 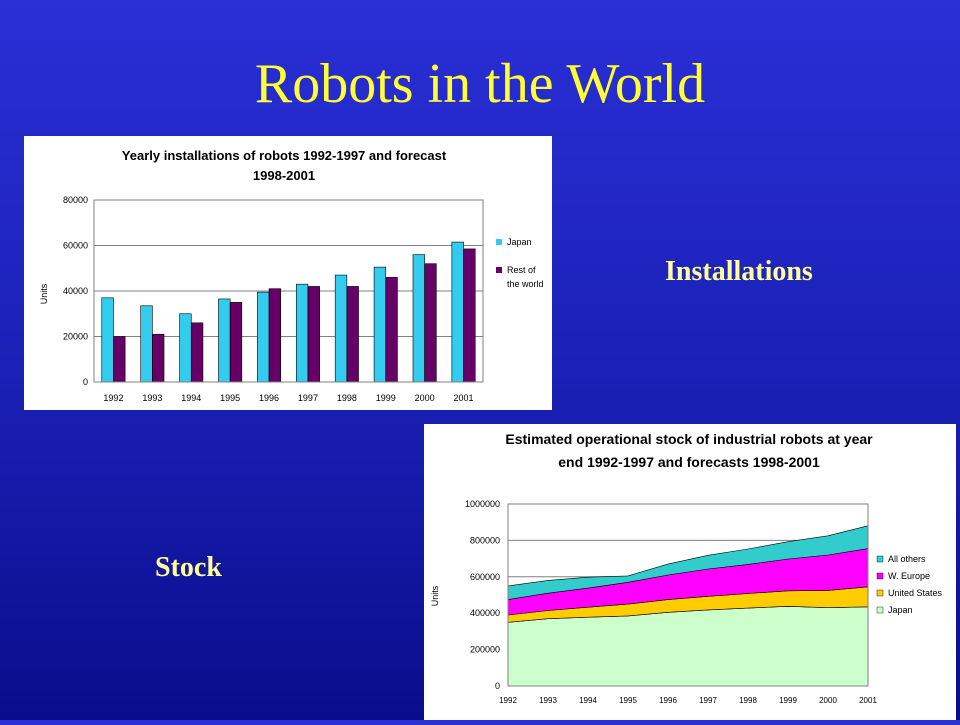 I want to click on legend: Japan Rest of the world, so click(x=520, y=263).